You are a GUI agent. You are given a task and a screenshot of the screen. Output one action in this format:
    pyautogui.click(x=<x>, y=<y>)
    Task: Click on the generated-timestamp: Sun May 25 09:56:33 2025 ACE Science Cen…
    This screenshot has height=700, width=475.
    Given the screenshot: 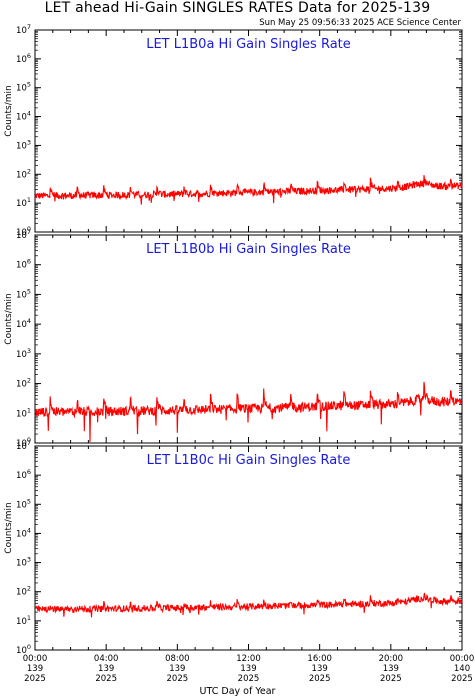 What is the action you would take?
    pyautogui.click(x=360, y=23)
    